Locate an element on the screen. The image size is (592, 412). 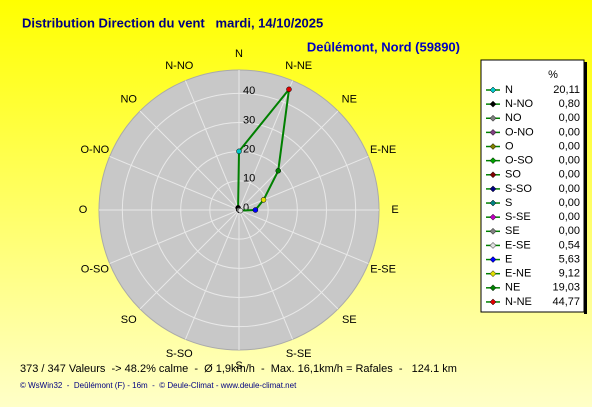
r-tick-label: 10 is located at coordinates (249, 179).